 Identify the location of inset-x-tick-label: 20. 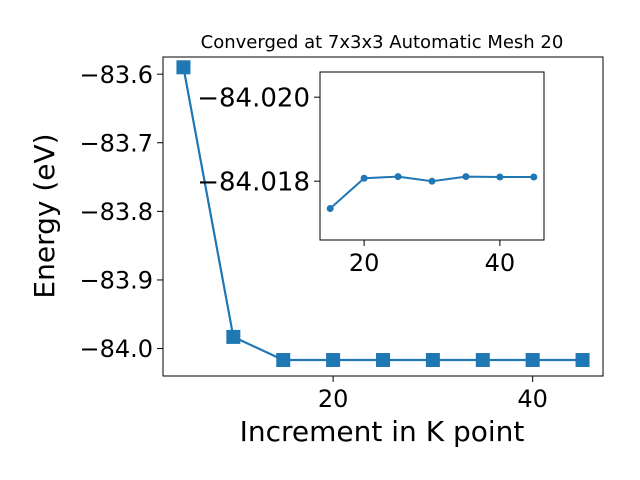
(364, 263).